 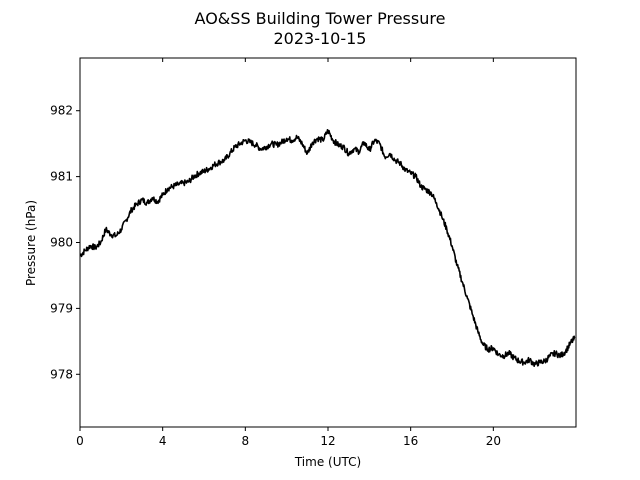 I want to click on x-tick-label: 16, so click(x=410, y=441).